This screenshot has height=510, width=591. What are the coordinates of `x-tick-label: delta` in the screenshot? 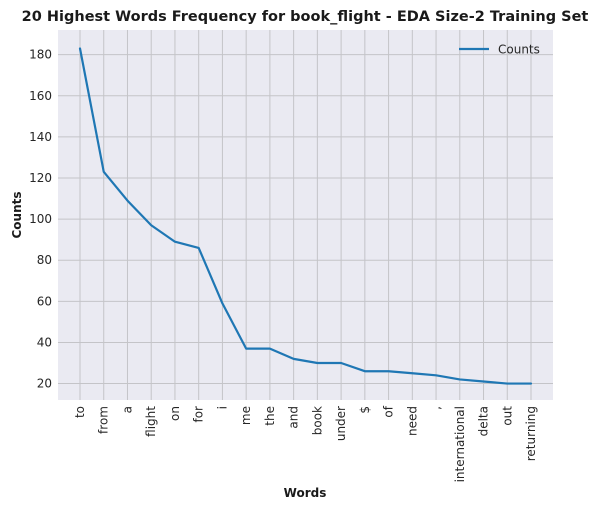 It's located at (484, 421).